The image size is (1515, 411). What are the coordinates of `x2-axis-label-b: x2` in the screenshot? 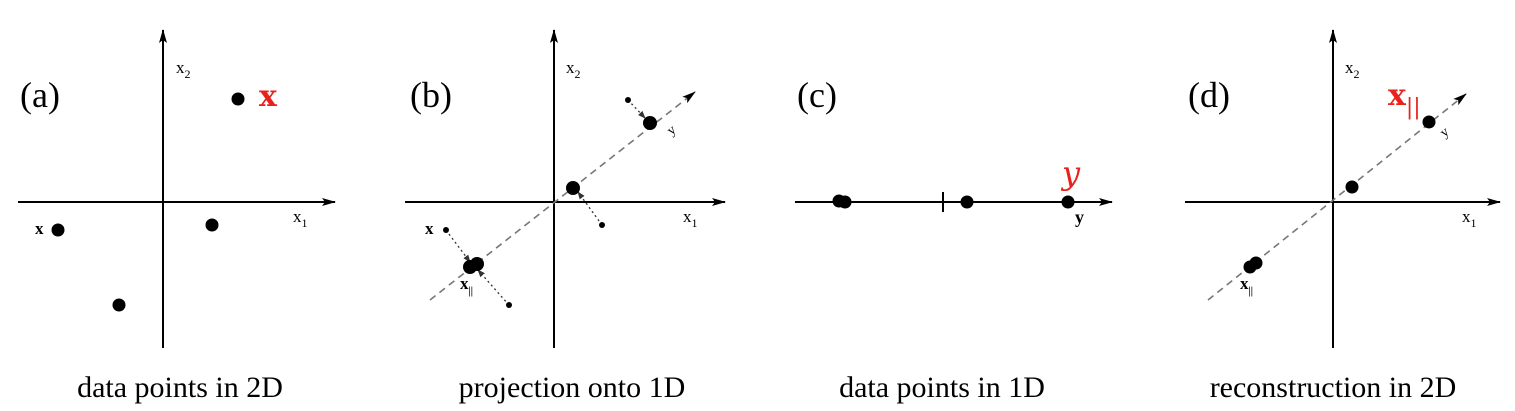 It's located at (573, 69).